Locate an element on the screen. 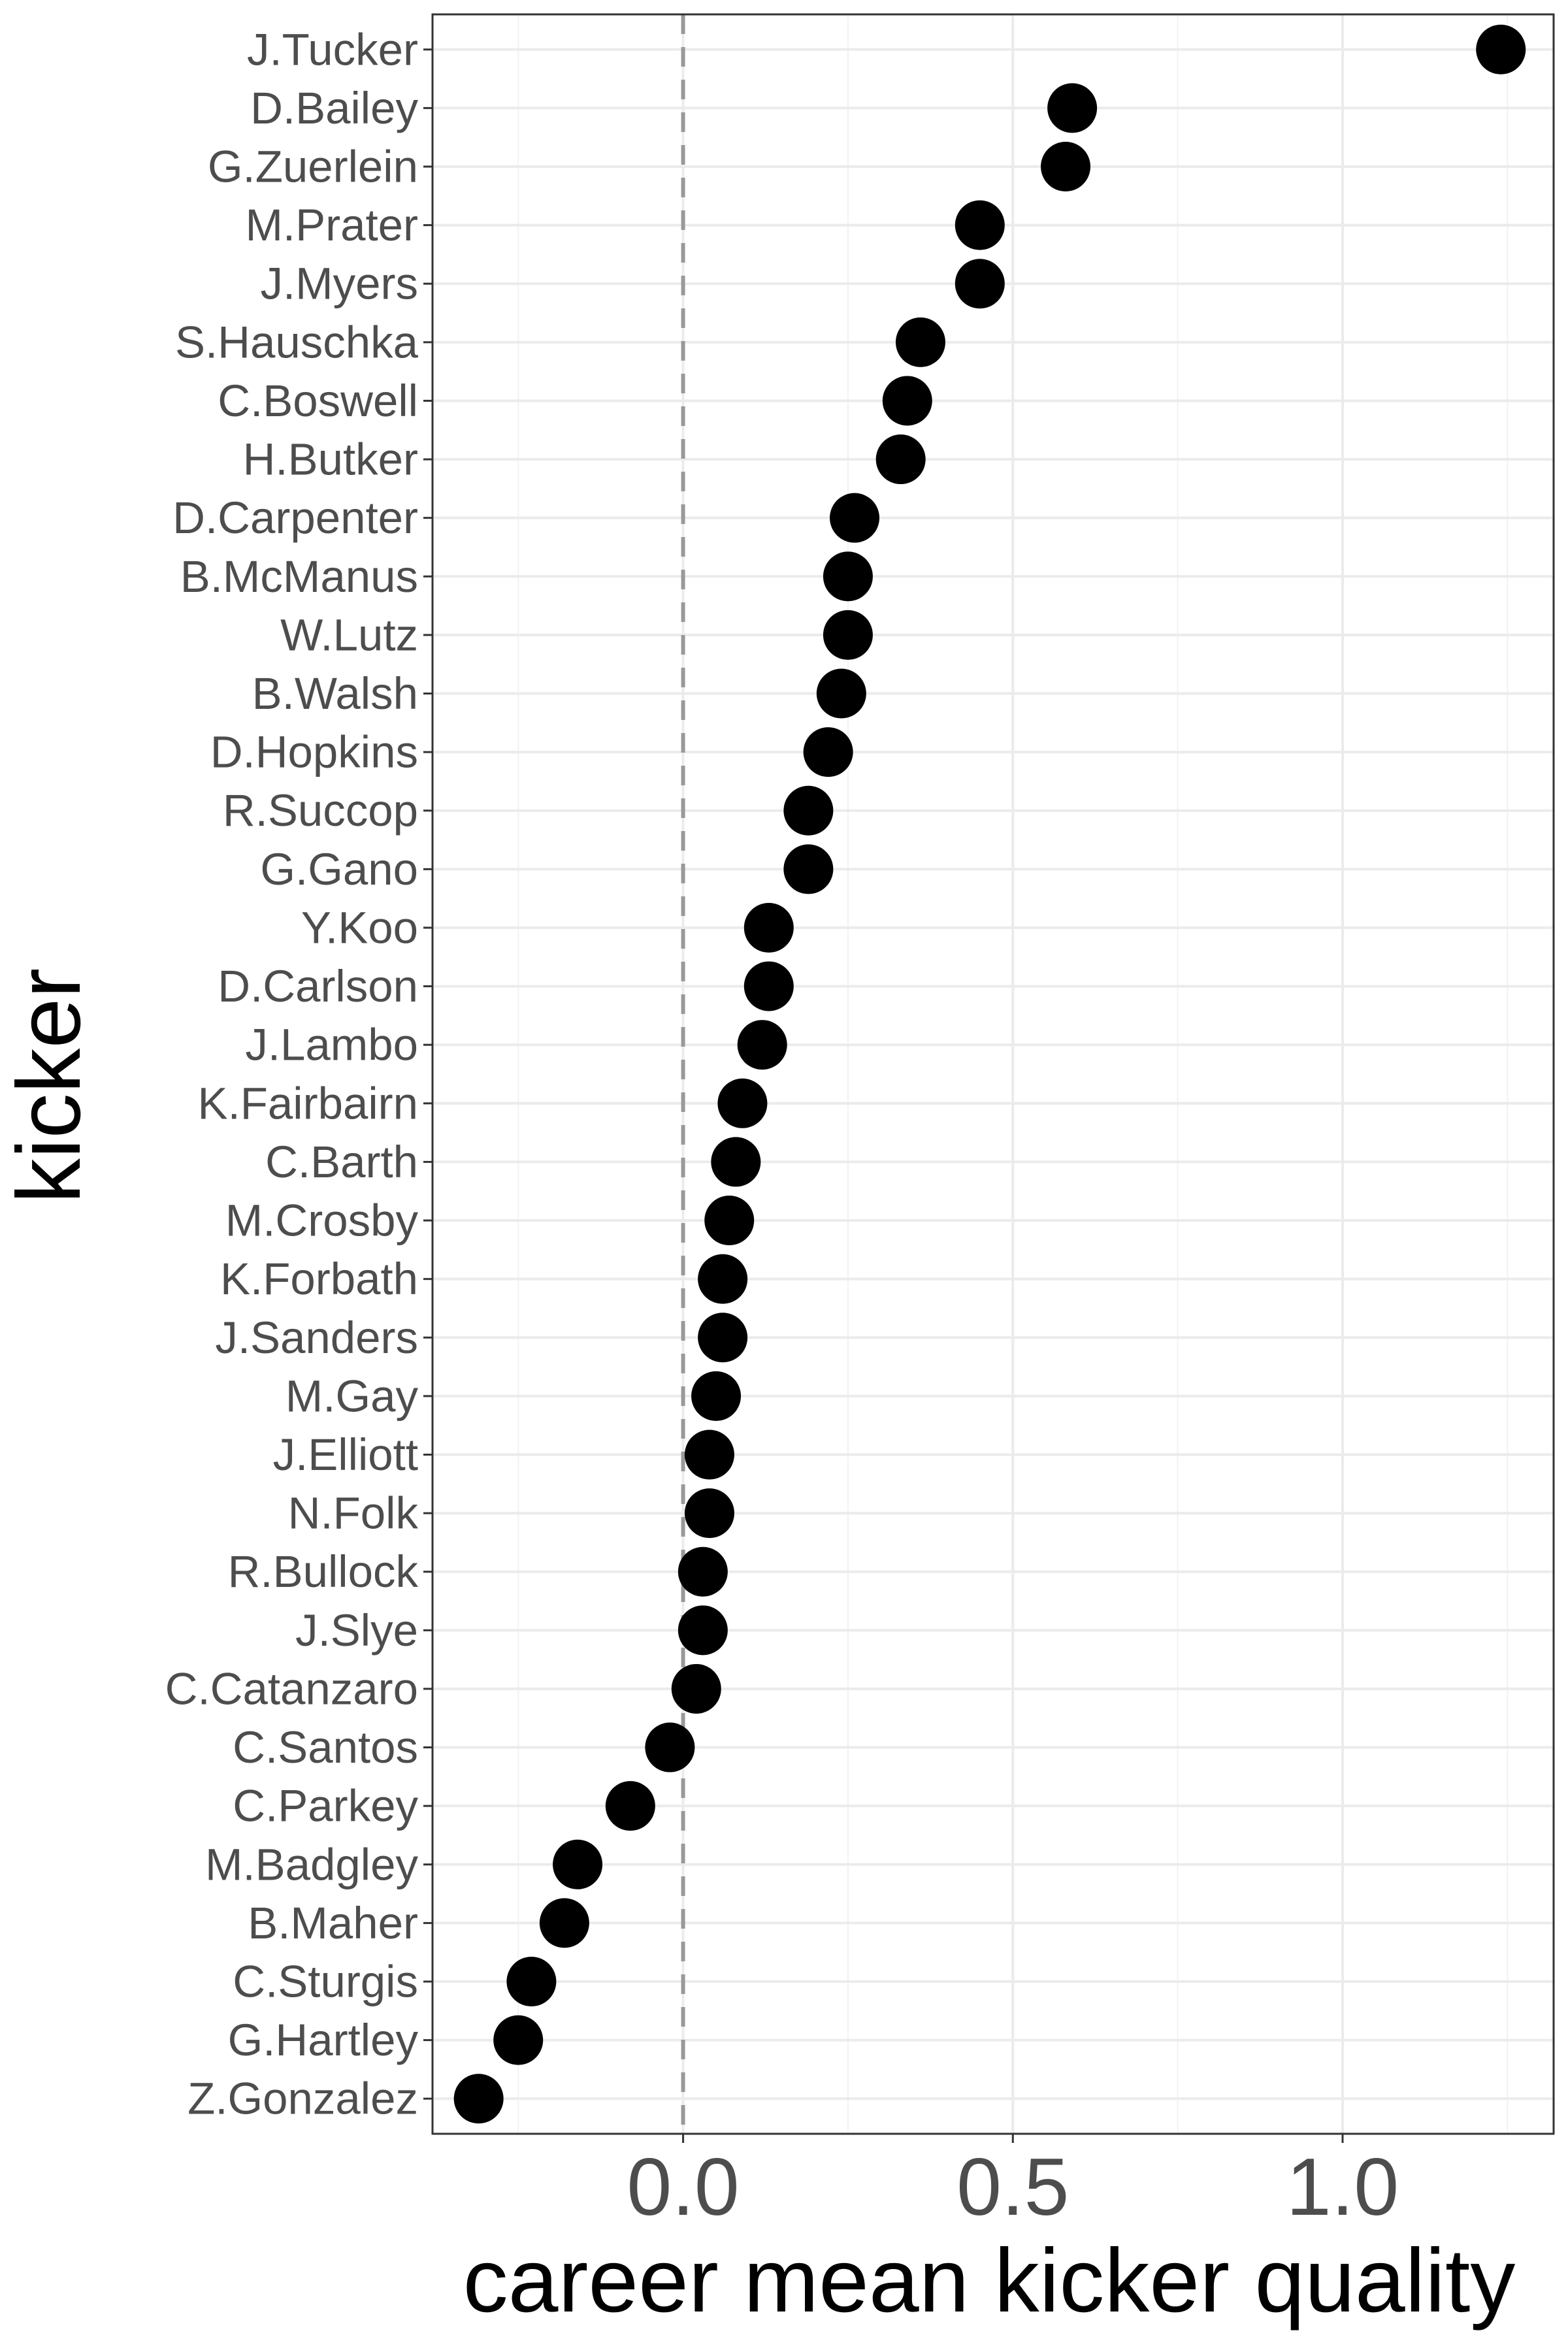 The image size is (1568, 2352). y-tick-label: M.Badgley is located at coordinates (311, 1864).